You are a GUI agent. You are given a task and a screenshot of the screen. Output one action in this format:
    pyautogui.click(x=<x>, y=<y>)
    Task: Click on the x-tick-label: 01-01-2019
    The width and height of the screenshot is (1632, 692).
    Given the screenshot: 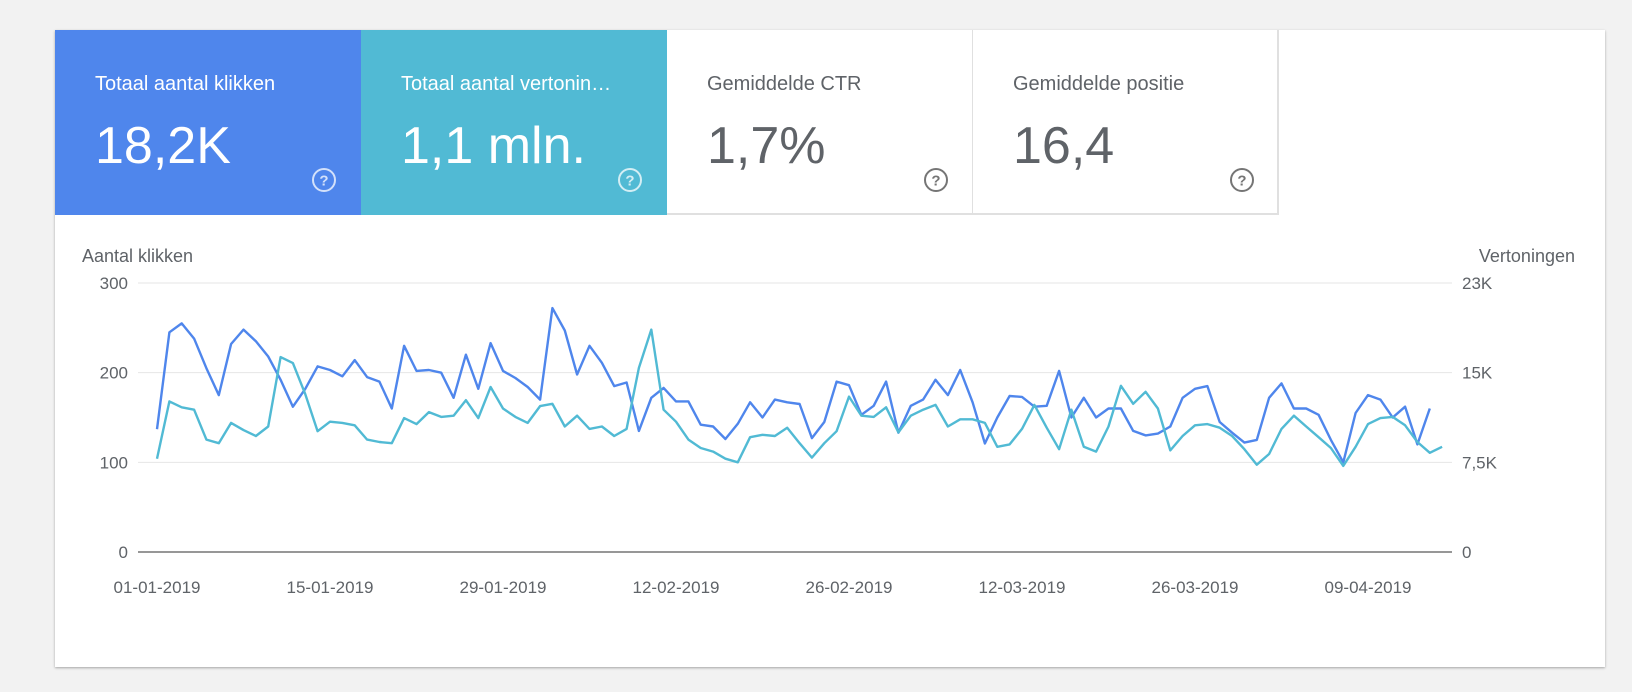 What is the action you would take?
    pyautogui.click(x=157, y=587)
    